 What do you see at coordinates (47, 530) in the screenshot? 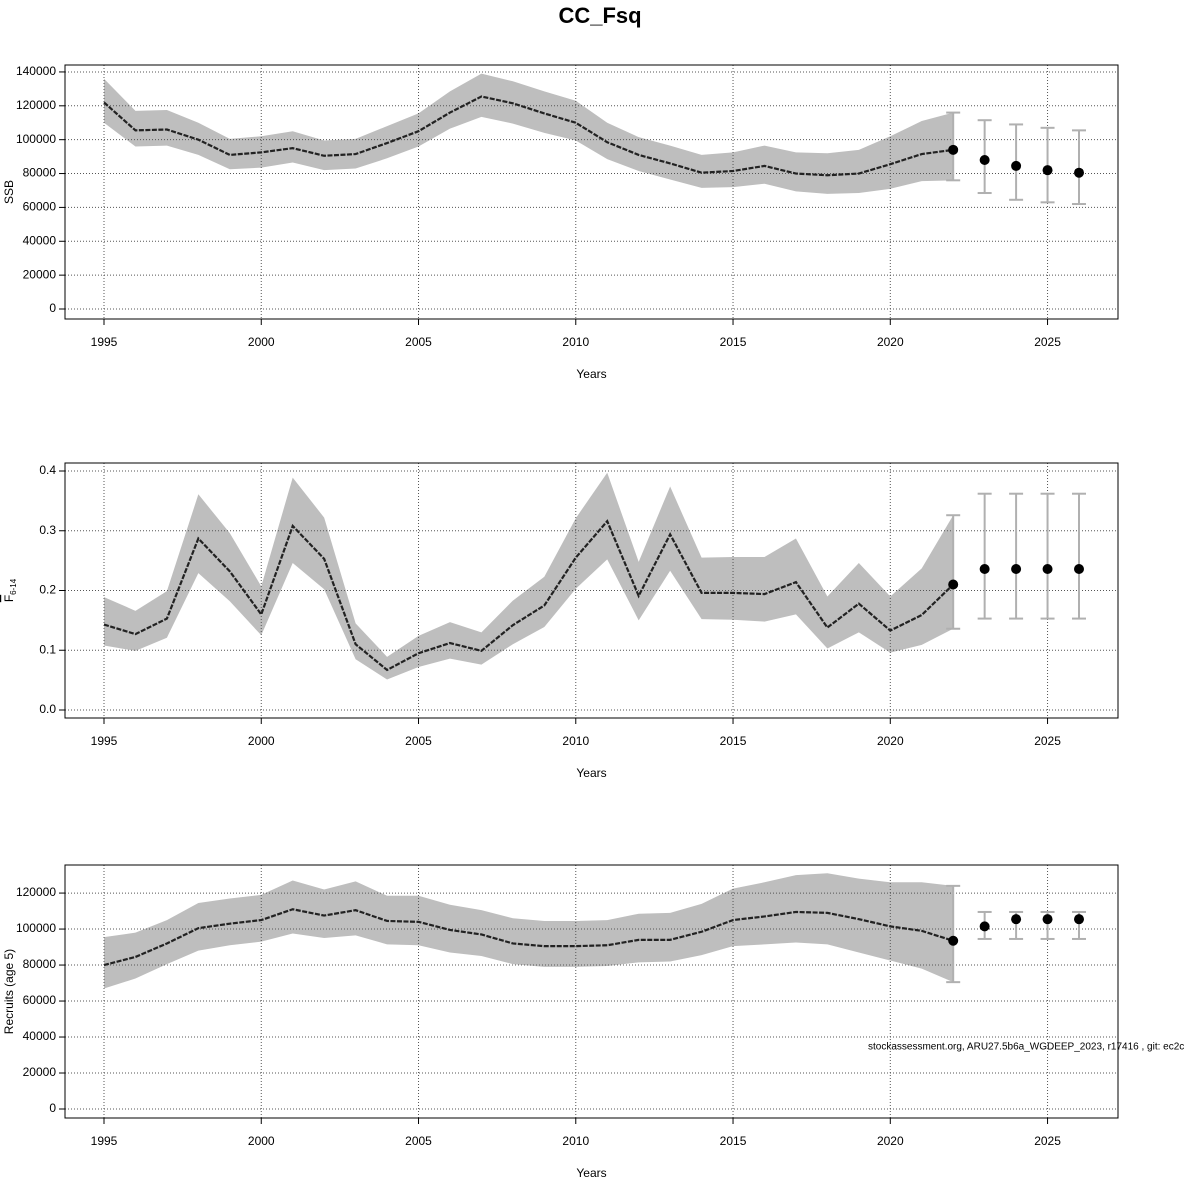
I see `y-tick-label: 0.3` at bounding box center [47, 530].